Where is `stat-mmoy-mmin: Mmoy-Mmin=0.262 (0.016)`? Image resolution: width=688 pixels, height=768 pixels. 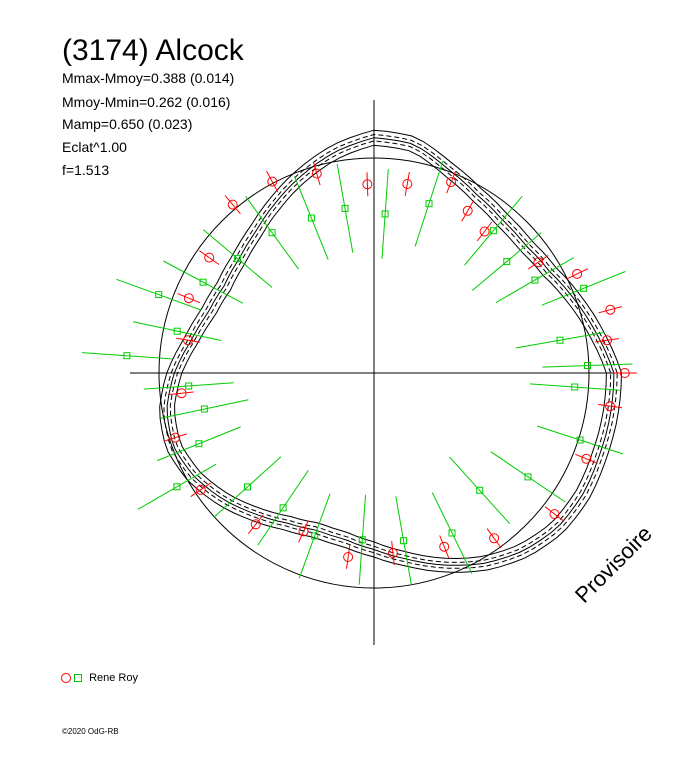
stat-mmoy-mmin: Mmoy-Mmin=0.262 (0.016) is located at coordinates (146, 102).